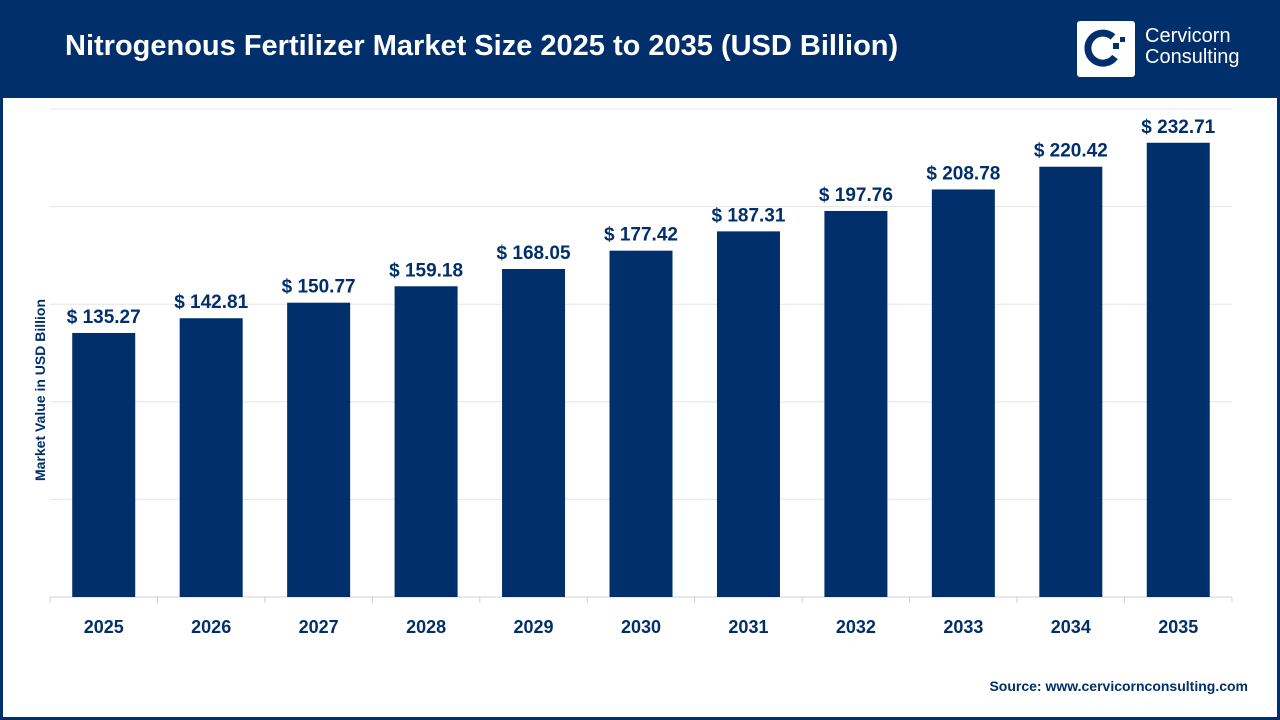 The image size is (1280, 720). I want to click on x-tick-label-2035: 2035, so click(1178, 627).